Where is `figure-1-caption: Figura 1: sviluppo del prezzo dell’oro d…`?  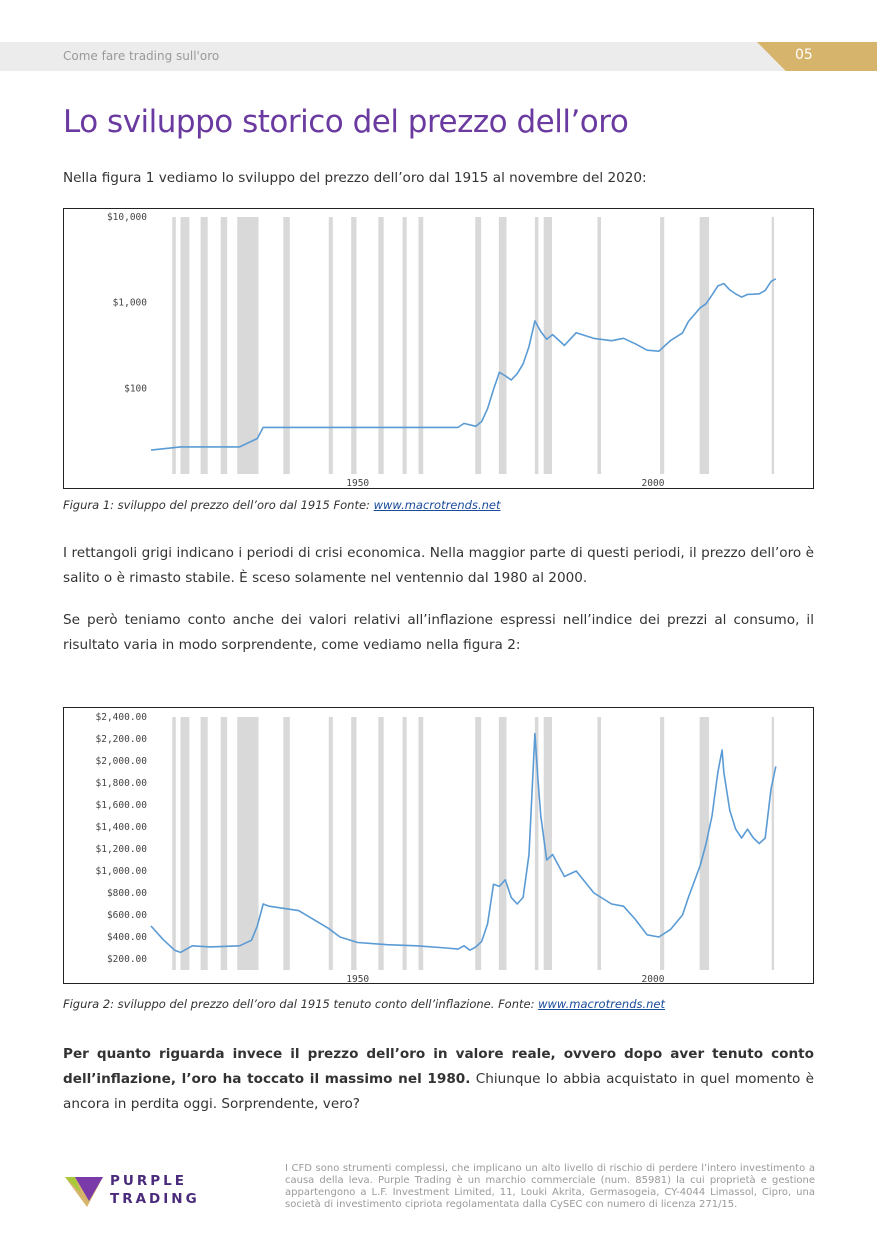 figure-1-caption: Figura 1: sviluppo del prezzo dell’oro d… is located at coordinates (282, 505).